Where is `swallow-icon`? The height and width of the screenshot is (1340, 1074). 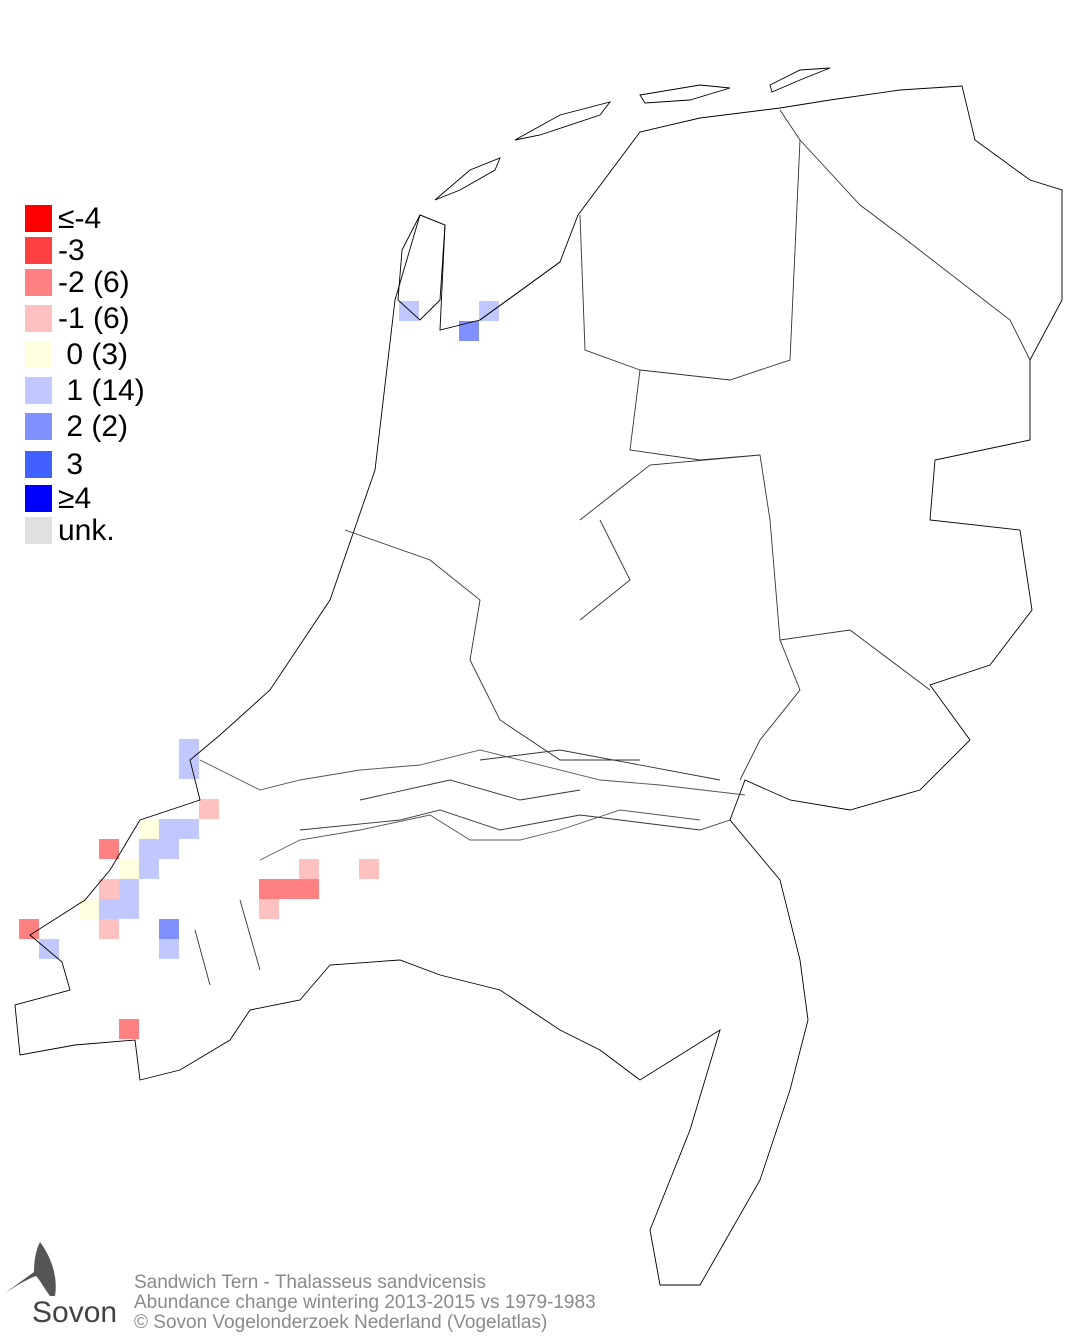
swallow-icon is located at coordinates (29, 1269).